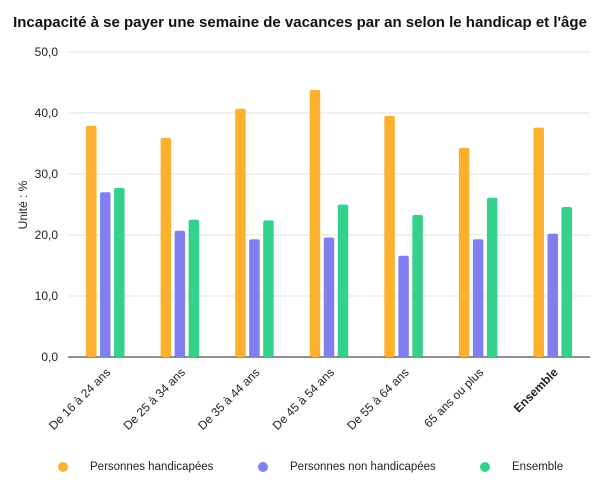 Image resolution: width=600 pixels, height=500 pixels. What do you see at coordinates (536, 390) in the screenshot?
I see `x-tick-label: Ensemble` at bounding box center [536, 390].